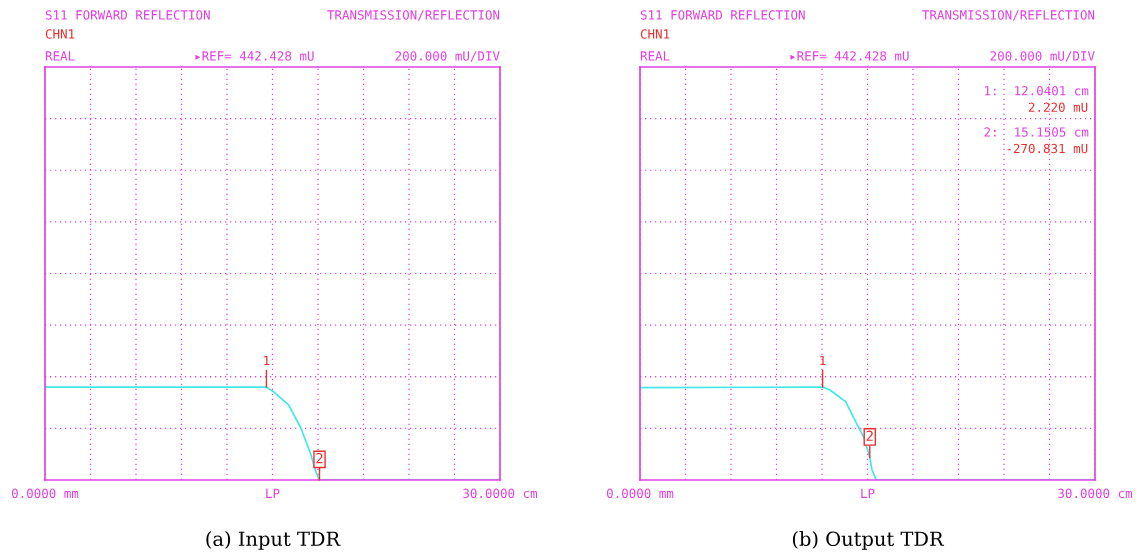 Image resolution: width=1140 pixels, height=559 pixels. I want to click on x-axis-title: (b) Output TDR, so click(868, 540).